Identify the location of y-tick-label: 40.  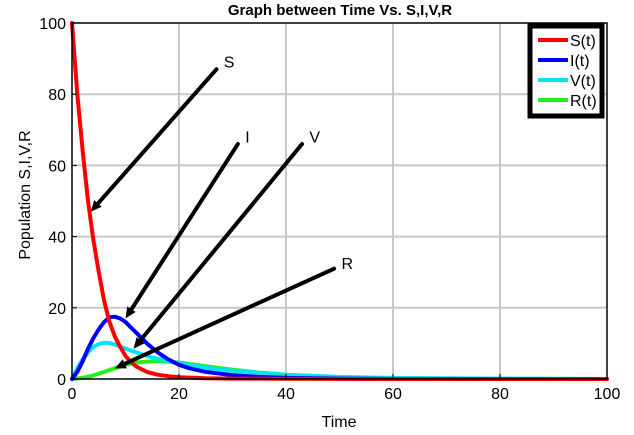
(57, 238).